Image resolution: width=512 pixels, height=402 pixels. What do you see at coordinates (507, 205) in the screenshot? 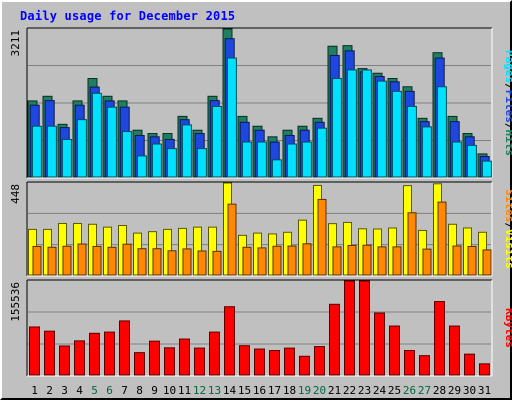
I see `legend-item-sites: Sites` at bounding box center [507, 205].